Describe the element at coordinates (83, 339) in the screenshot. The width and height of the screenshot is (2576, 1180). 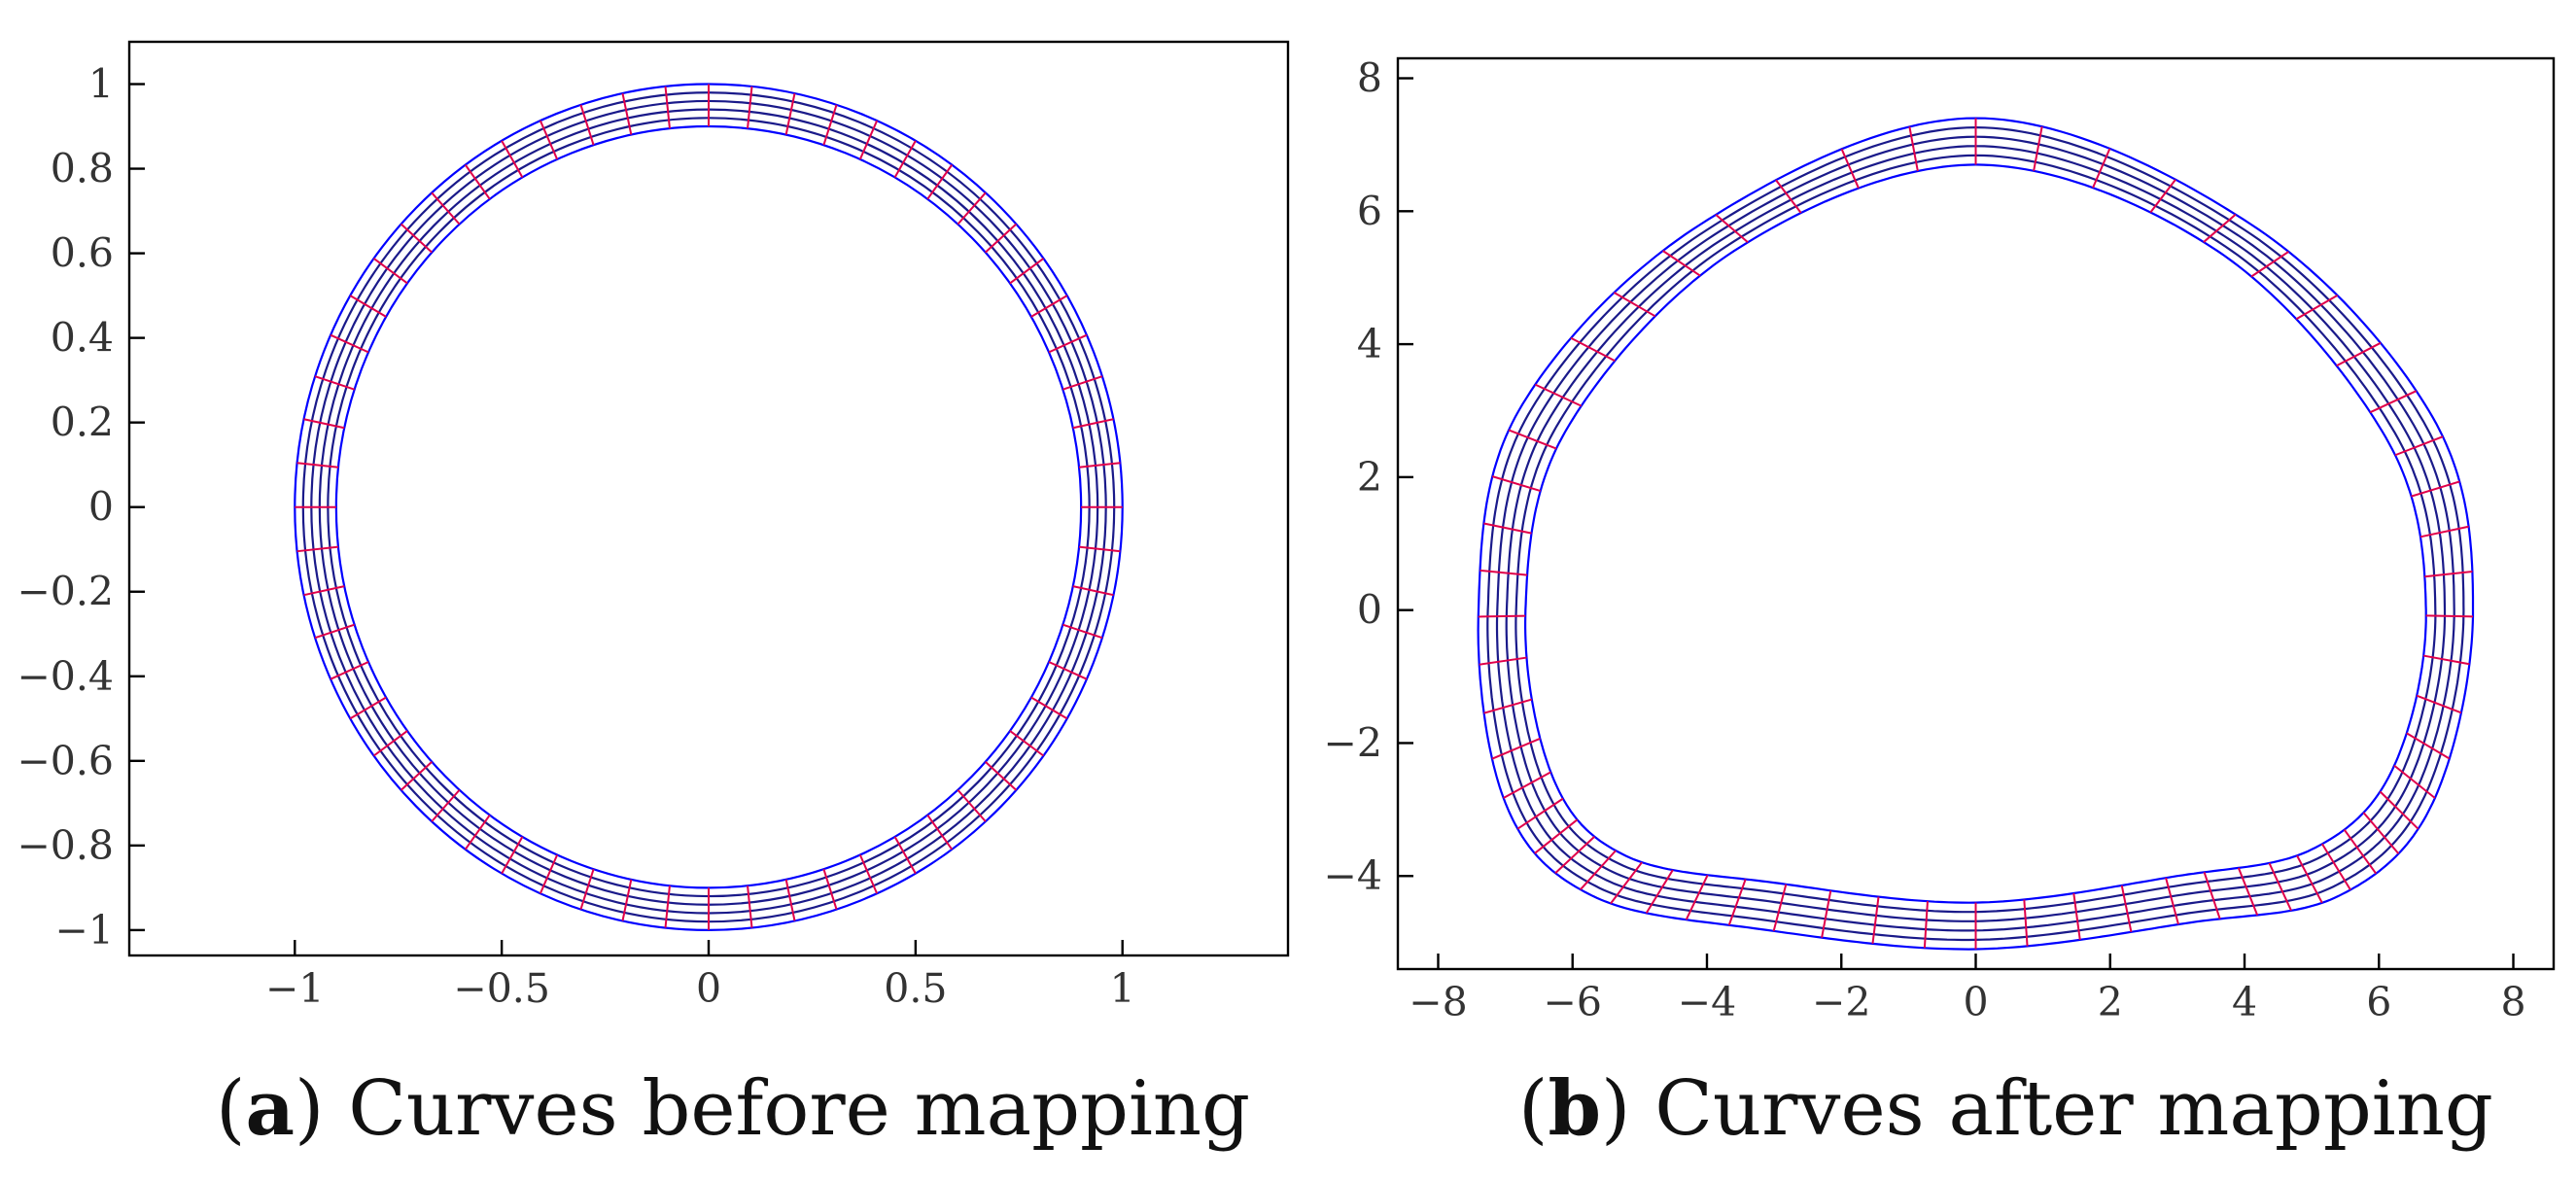
I see `panel-a-y-tick-label: 0.4` at that location.